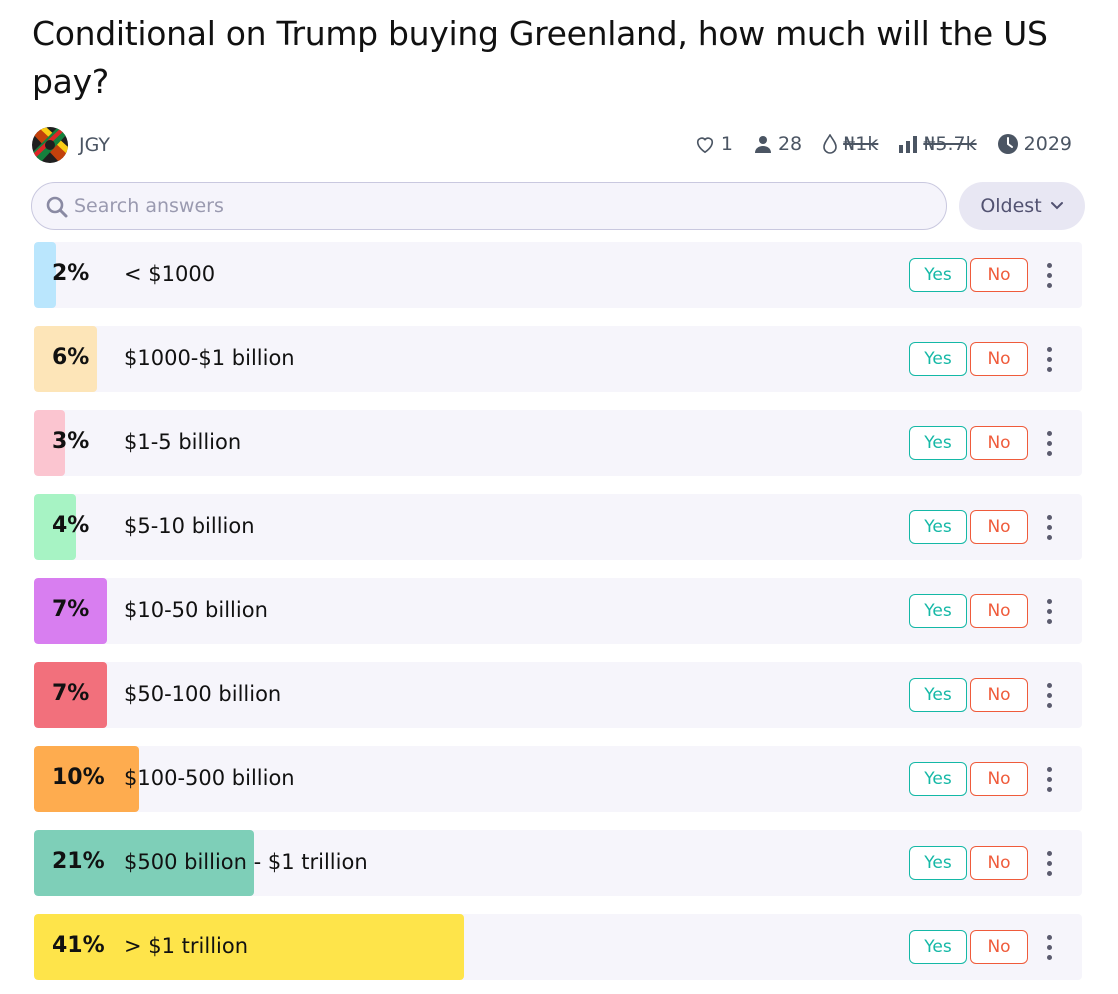  What do you see at coordinates (558, 695) in the screenshot?
I see `answer-row: 7% $50-100 billion Yes No` at bounding box center [558, 695].